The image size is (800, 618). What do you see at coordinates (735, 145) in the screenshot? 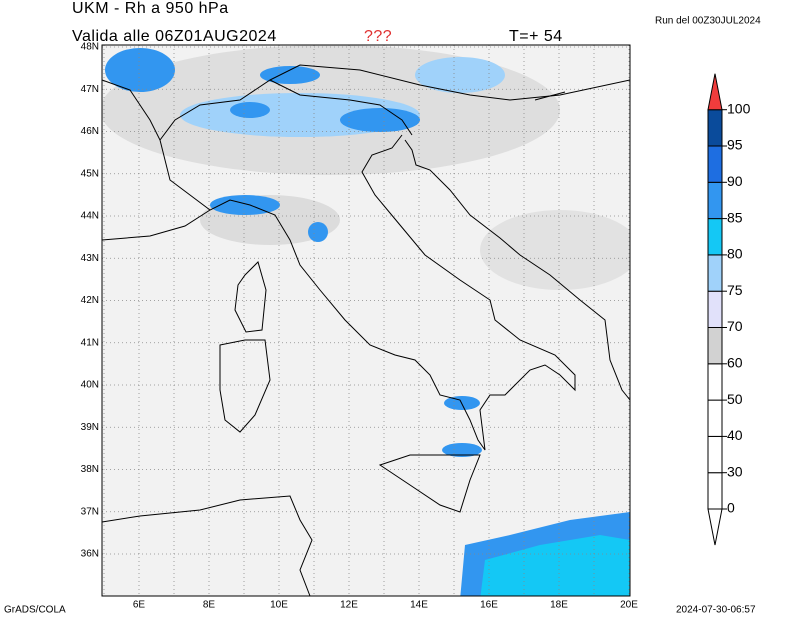
I see `colorbar-label: 95` at bounding box center [735, 145].